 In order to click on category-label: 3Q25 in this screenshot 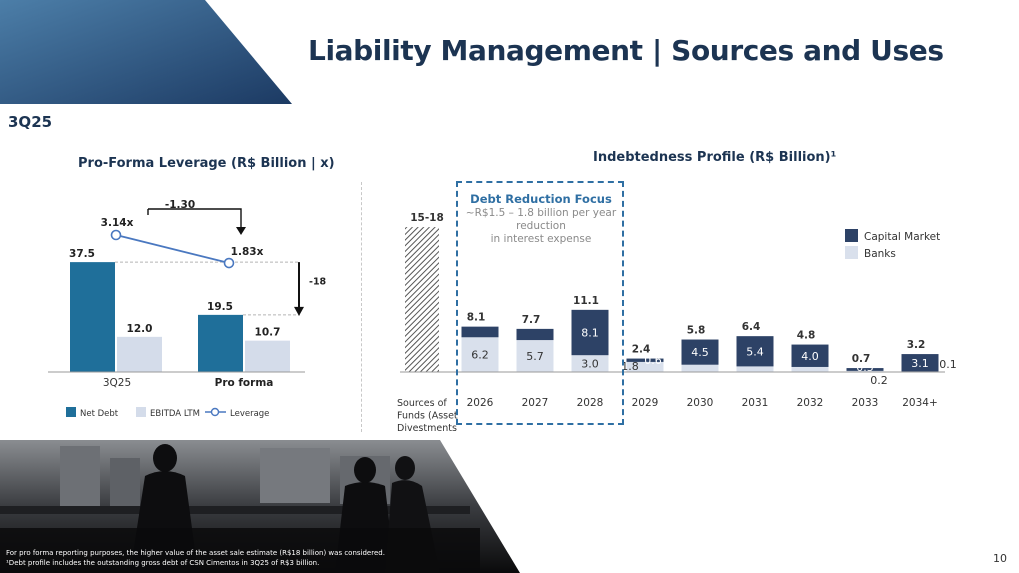, I will do `click(117, 383)`.